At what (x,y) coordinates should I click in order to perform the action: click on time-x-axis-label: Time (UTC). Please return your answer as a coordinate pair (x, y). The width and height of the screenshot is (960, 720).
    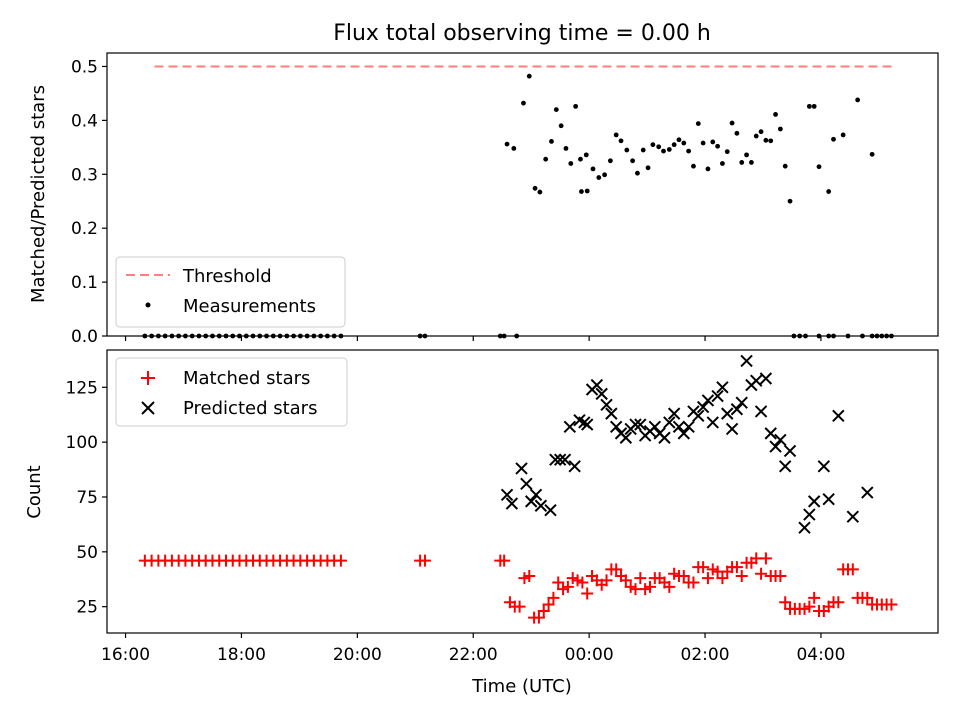
    Looking at the image, I should click on (521, 686).